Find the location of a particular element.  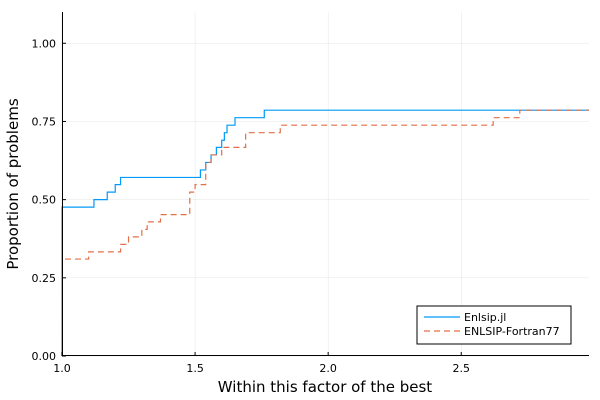

x-tick-label: 2.5 is located at coordinates (461, 368).